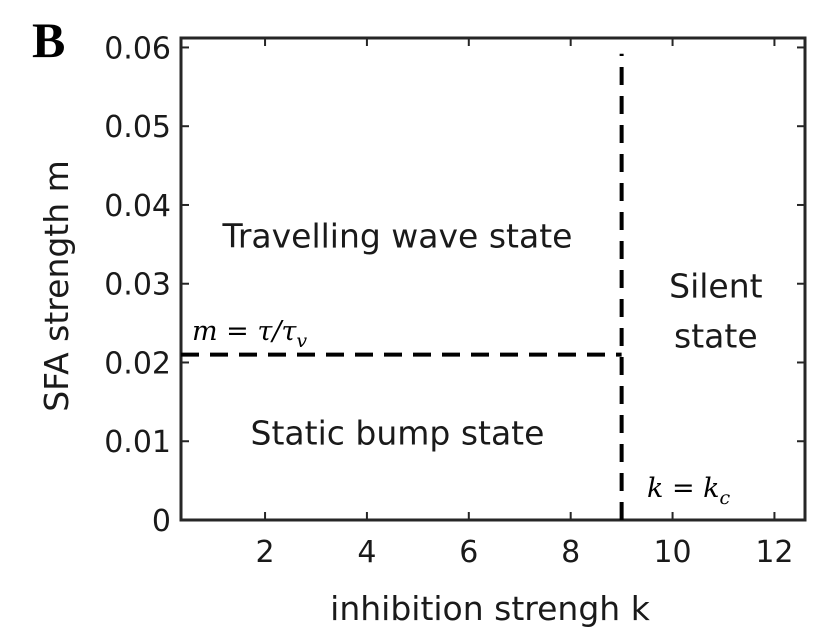 The width and height of the screenshot is (836, 632). What do you see at coordinates (137, 363) in the screenshot?
I see `y-tick-label: 0.02` at bounding box center [137, 363].